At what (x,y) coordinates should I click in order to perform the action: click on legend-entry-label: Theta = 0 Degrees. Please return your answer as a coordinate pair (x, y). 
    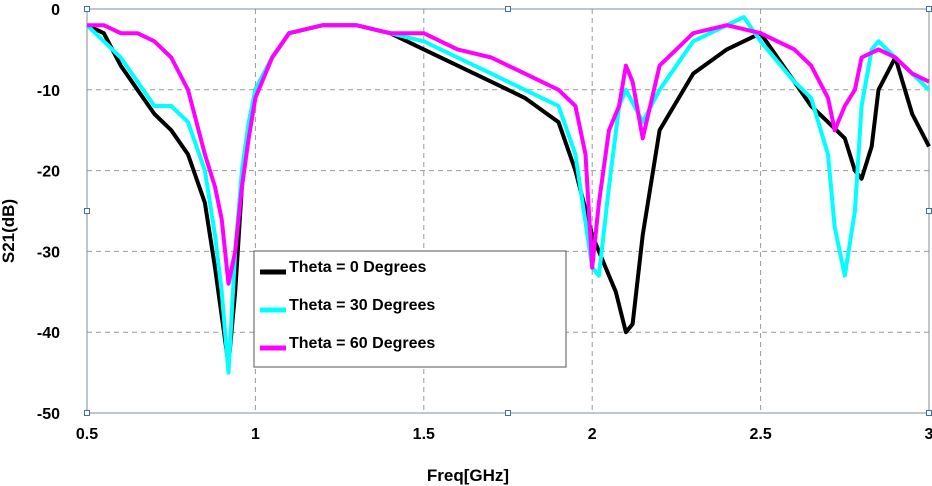
    Looking at the image, I should click on (358, 267).